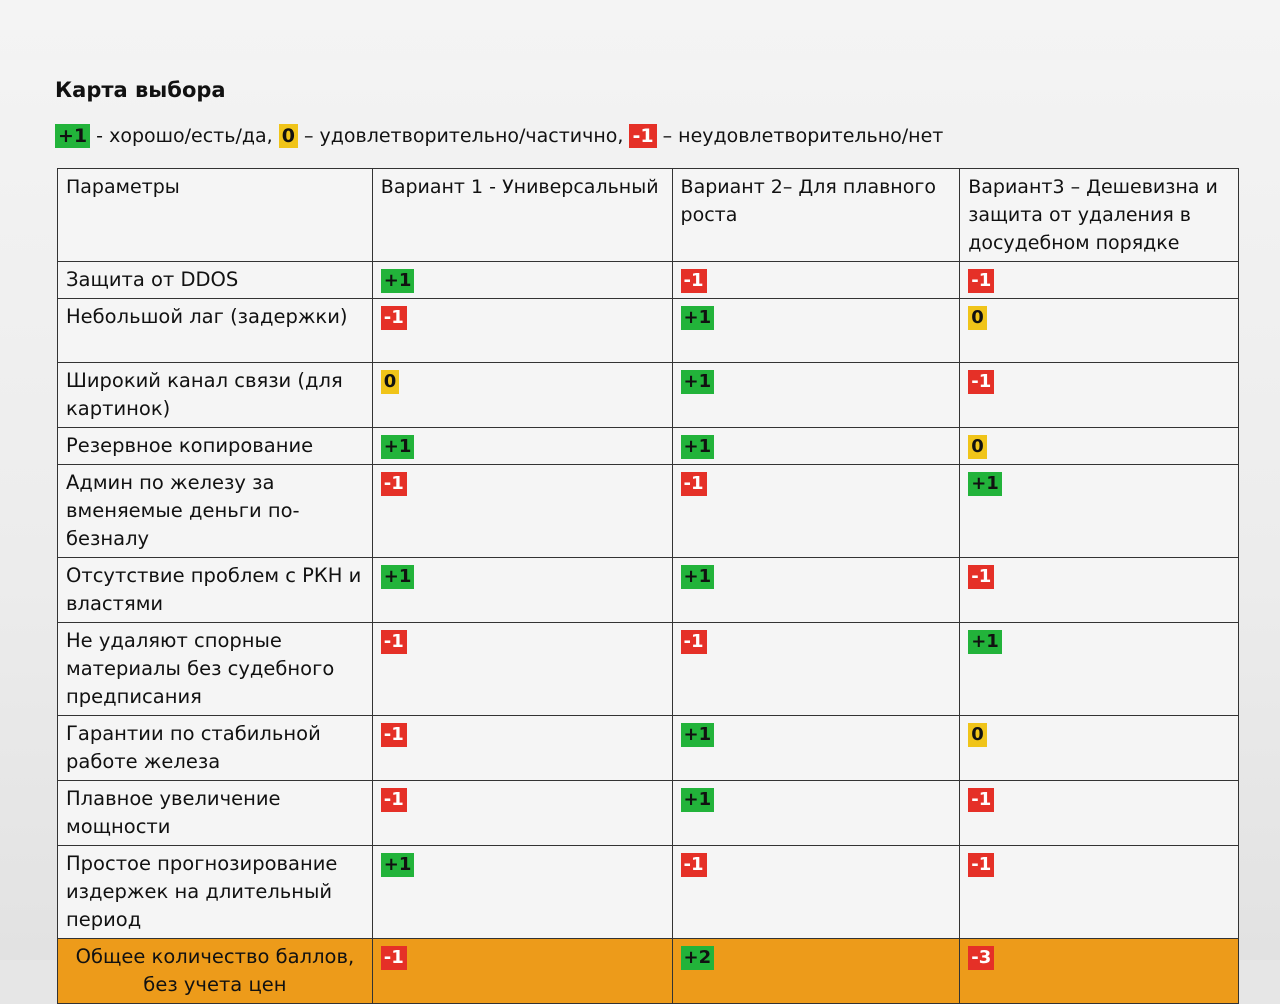  I want to click on table-row: Небольшой лаг (задержки) -1 +1 0, so click(648, 330).